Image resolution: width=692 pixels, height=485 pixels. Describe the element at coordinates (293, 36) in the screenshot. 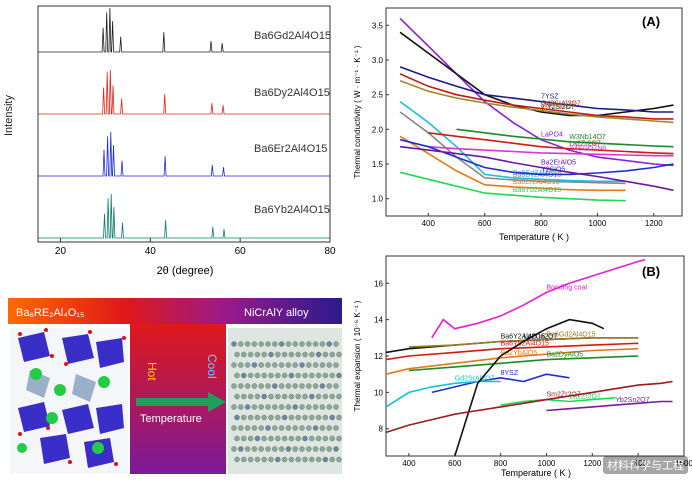

I see `xrd-label-gd: Ba6Gd2Al4O15` at that location.